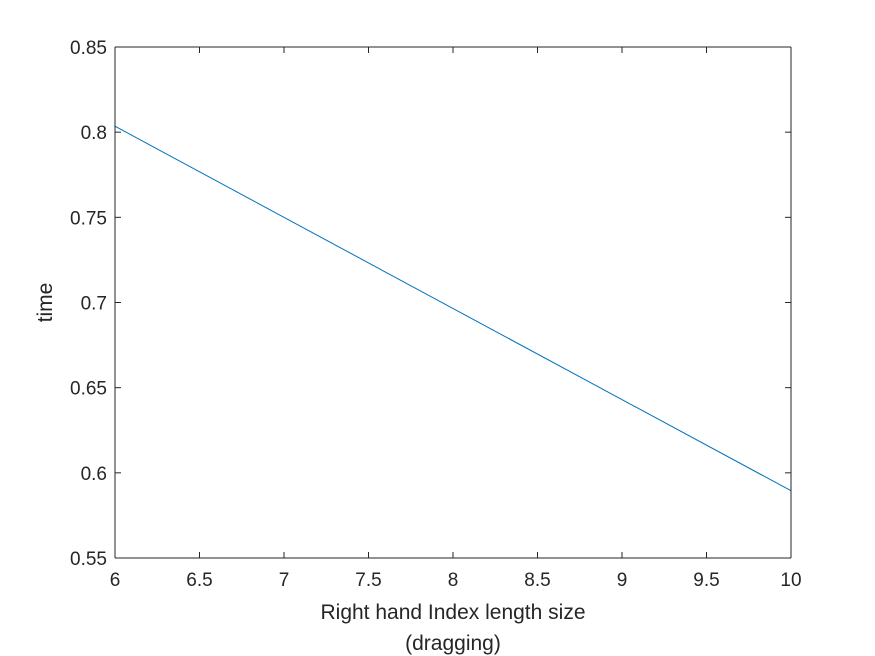 This screenshot has width=875, height=656. I want to click on x-tick-label: 6, so click(115, 580).